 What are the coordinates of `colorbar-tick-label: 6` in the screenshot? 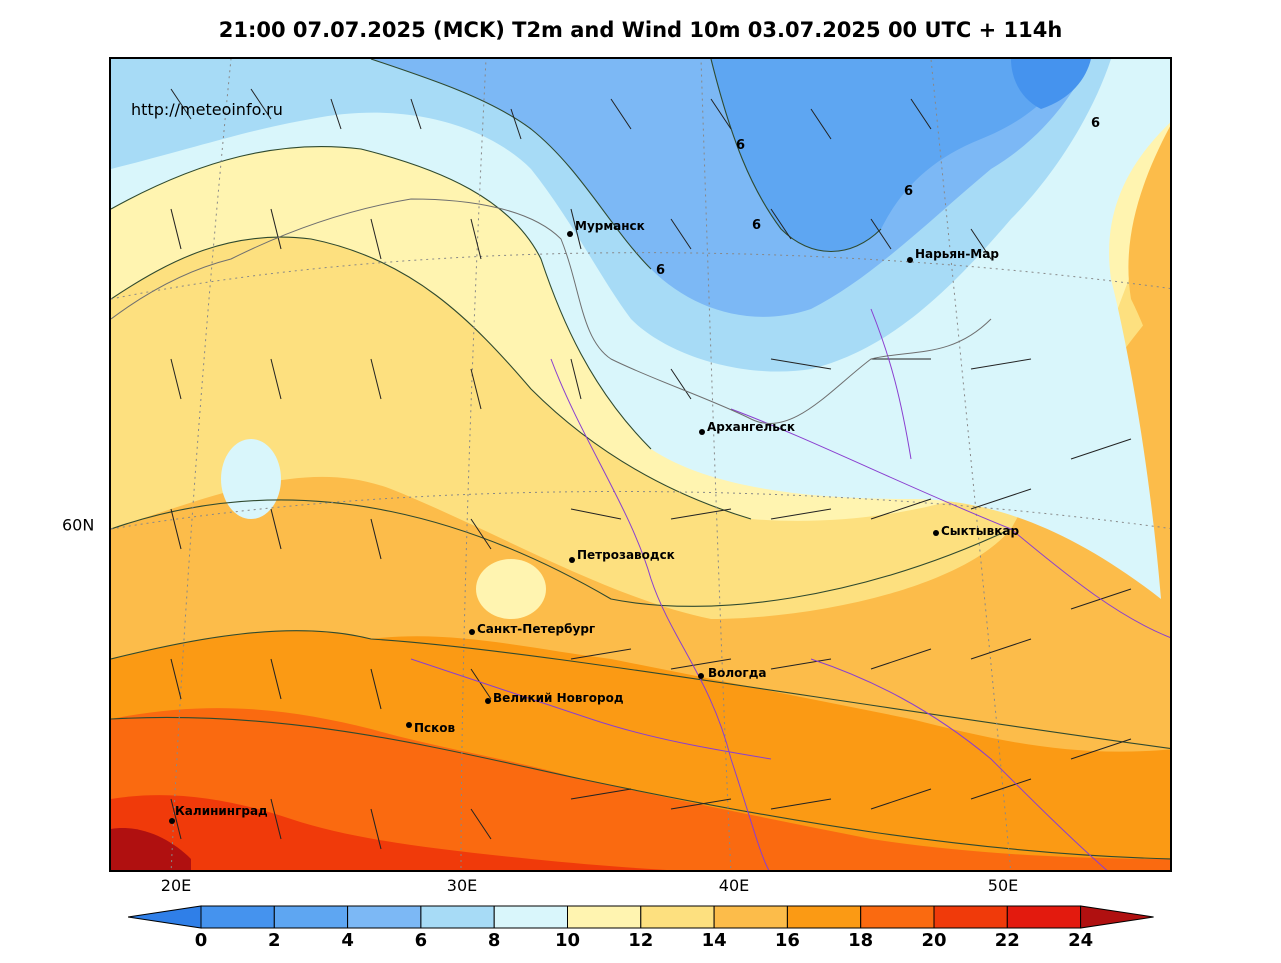 It's located at (421, 940).